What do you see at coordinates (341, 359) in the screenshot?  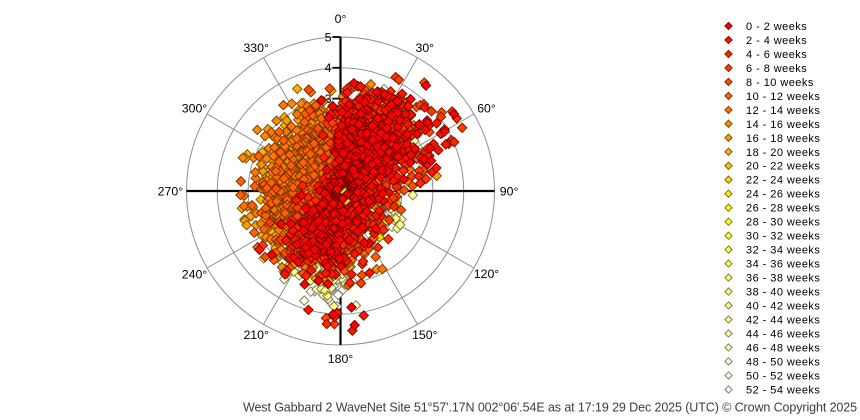 I see `svg-text: 180°` at bounding box center [341, 359].